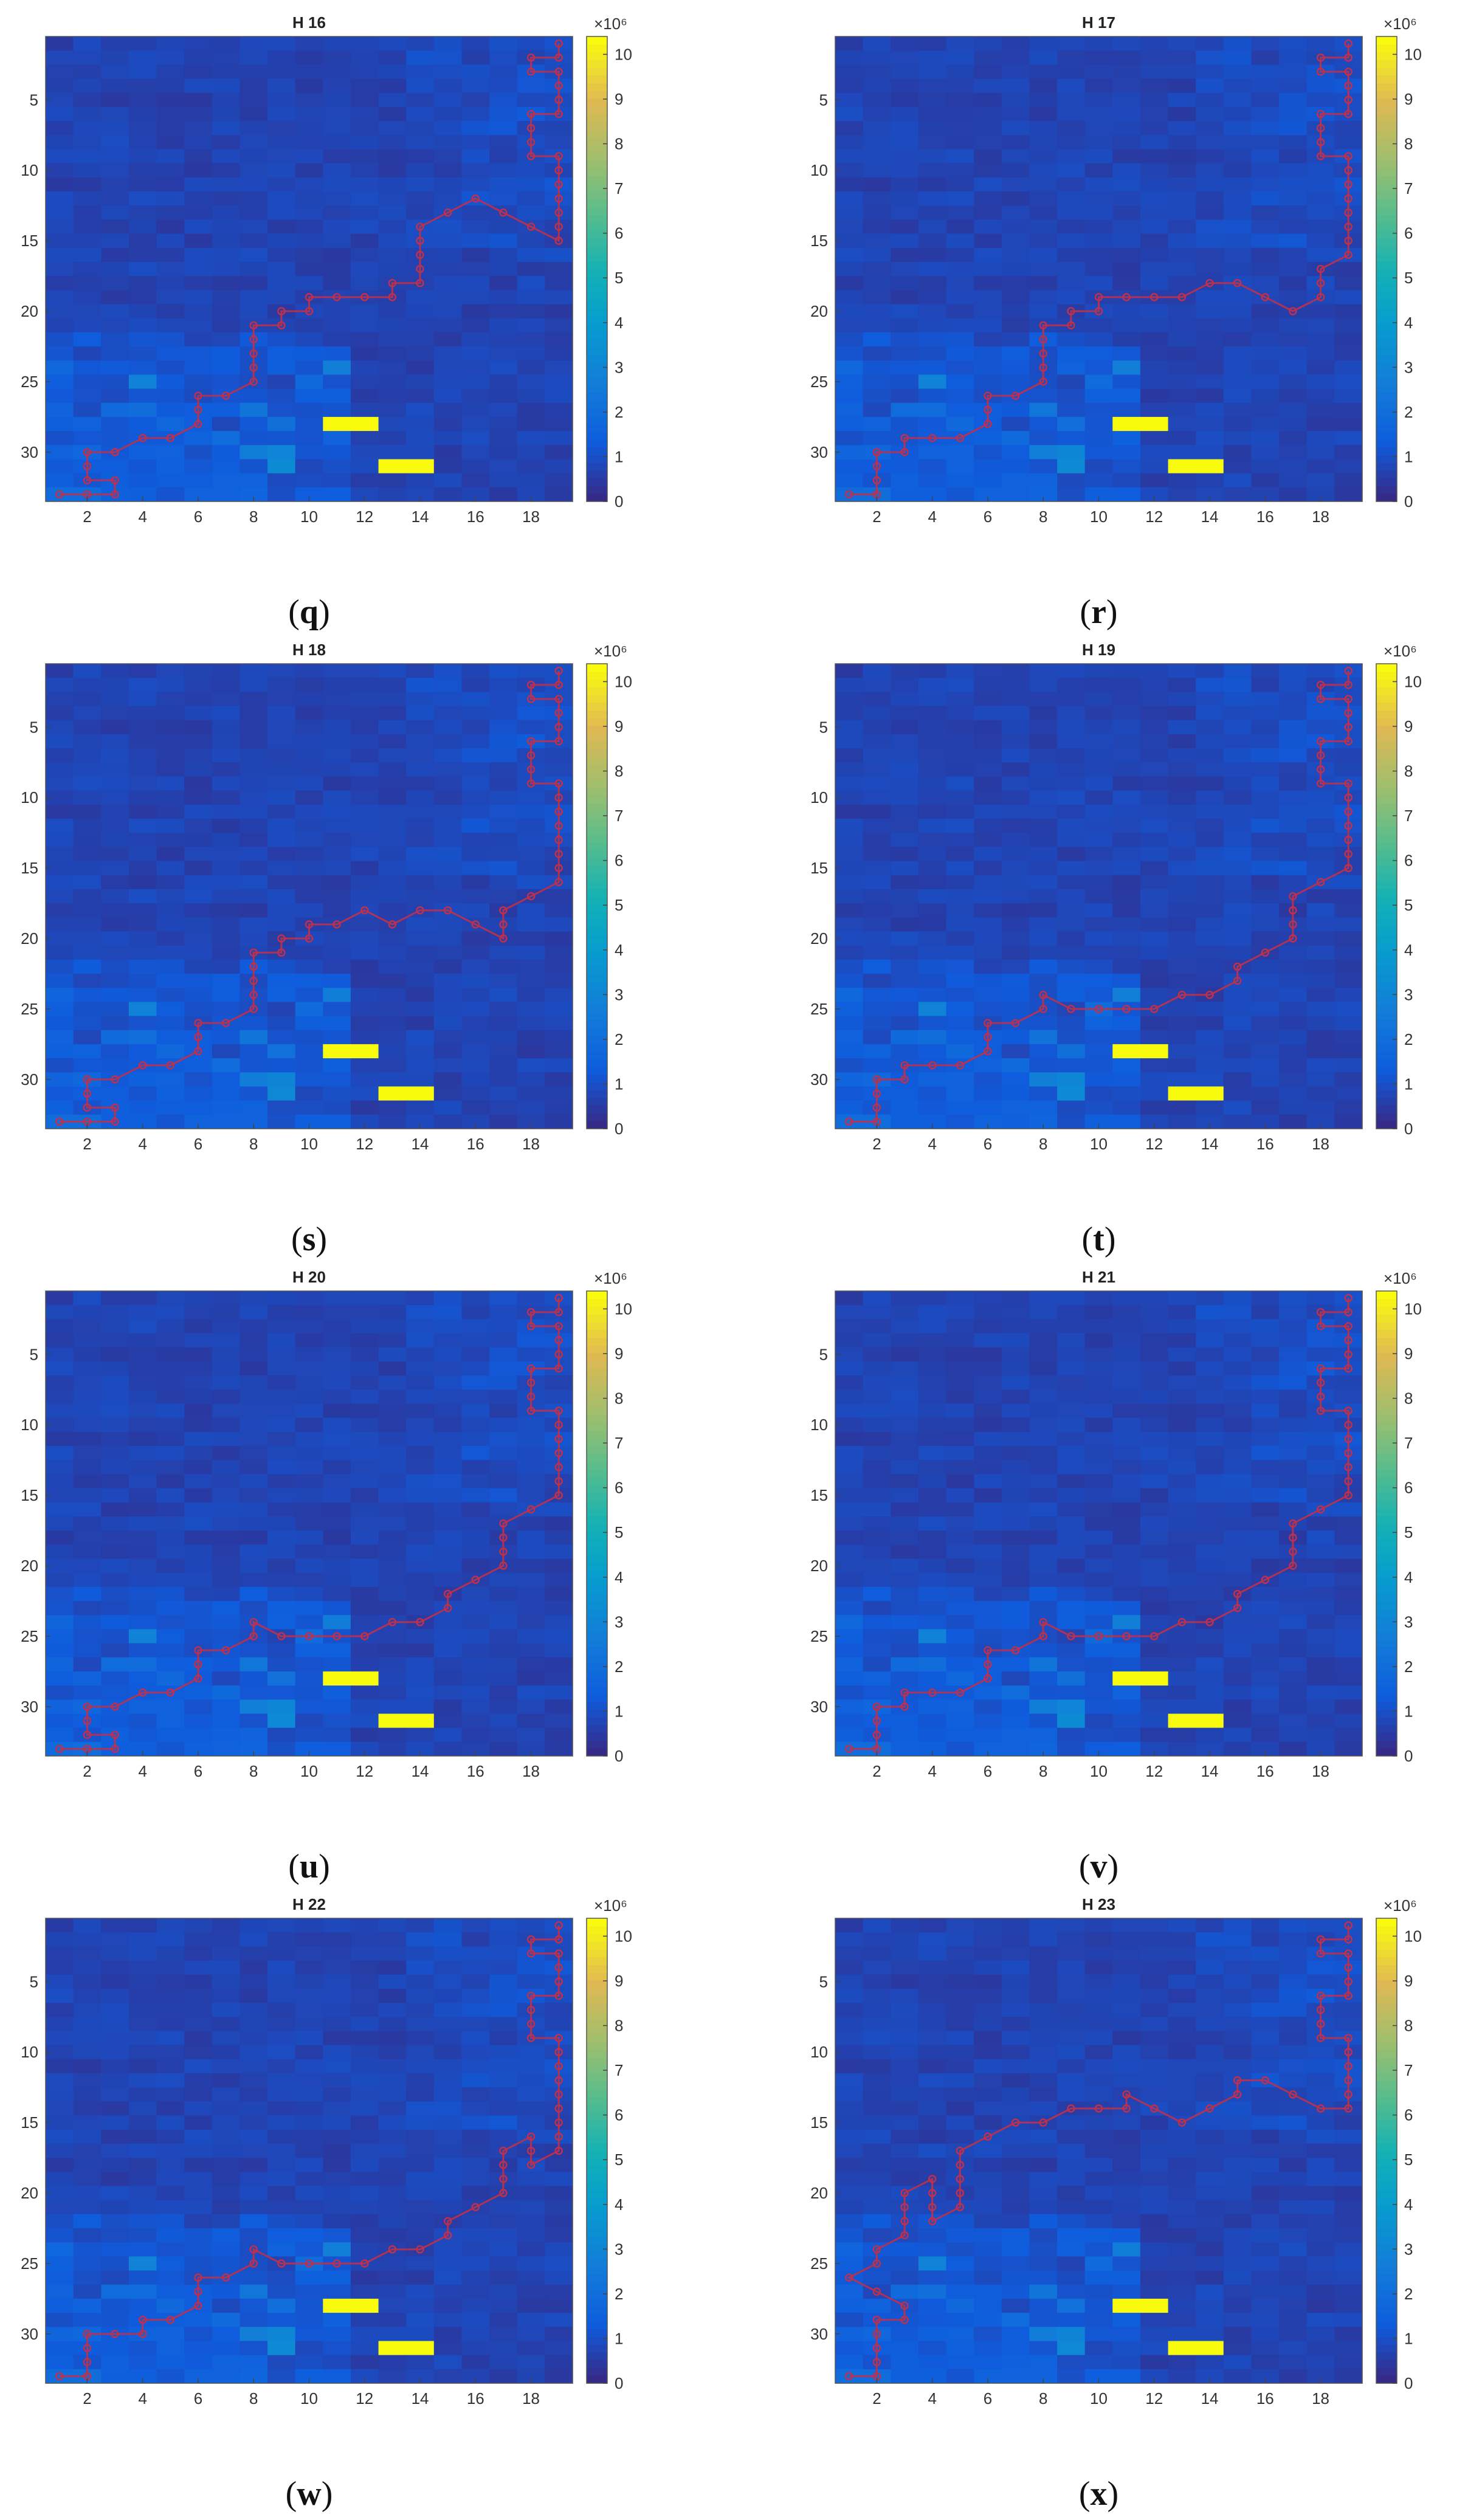 The width and height of the screenshot is (1468, 2520). What do you see at coordinates (475, 1771) in the screenshot?
I see `x-tick-label: 16` at bounding box center [475, 1771].